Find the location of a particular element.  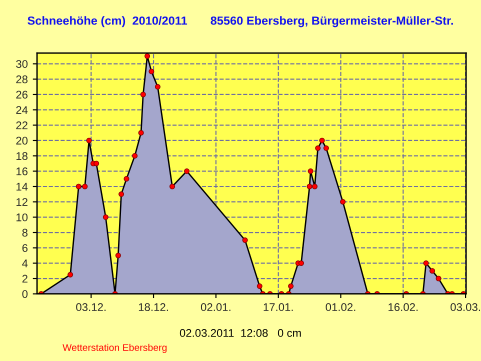

x-tick-label: 17.01. is located at coordinates (278, 307).